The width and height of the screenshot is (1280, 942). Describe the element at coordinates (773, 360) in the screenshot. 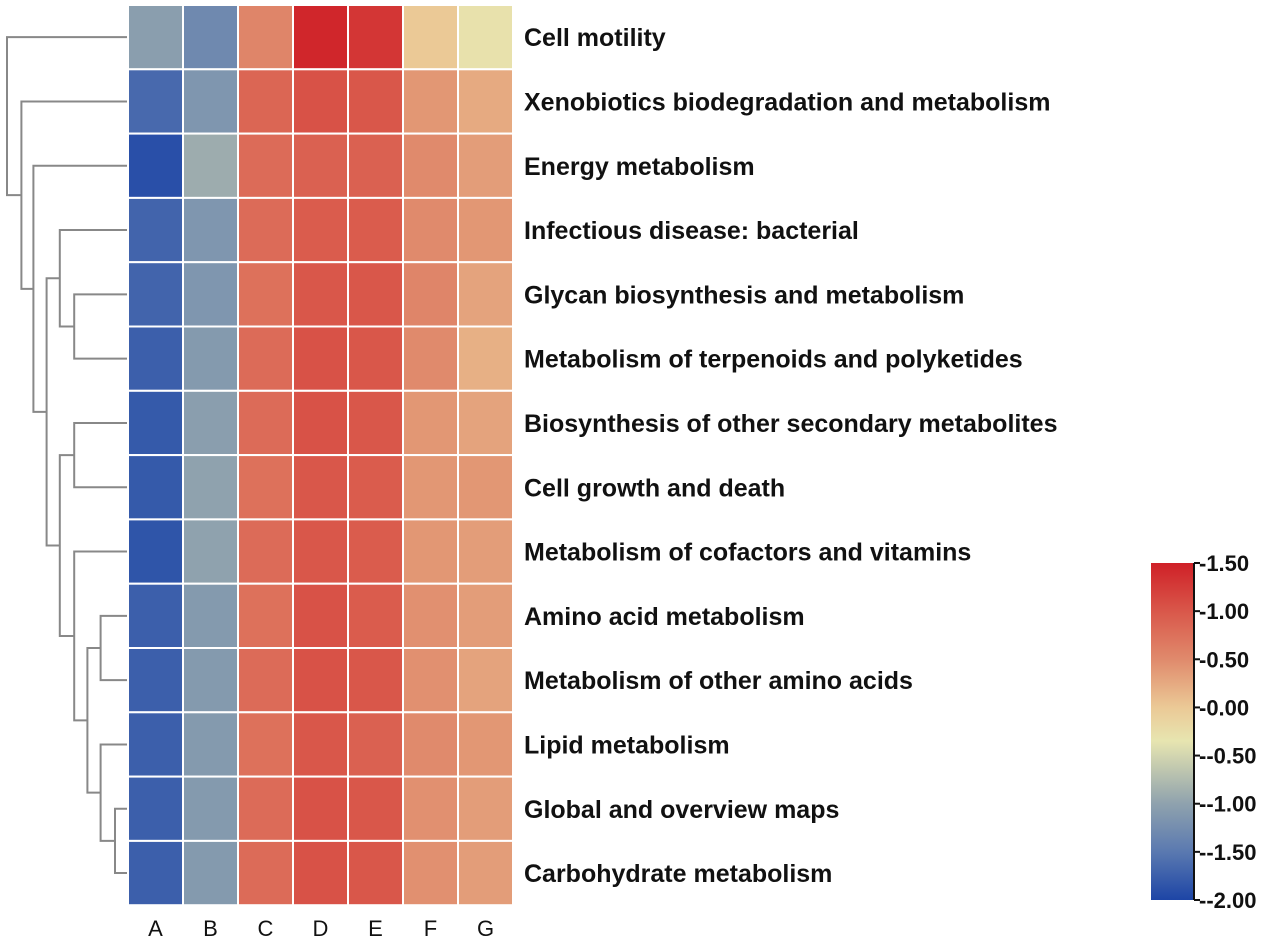

I see `row-label: Metabolism of terpenoids and polyketides` at that location.